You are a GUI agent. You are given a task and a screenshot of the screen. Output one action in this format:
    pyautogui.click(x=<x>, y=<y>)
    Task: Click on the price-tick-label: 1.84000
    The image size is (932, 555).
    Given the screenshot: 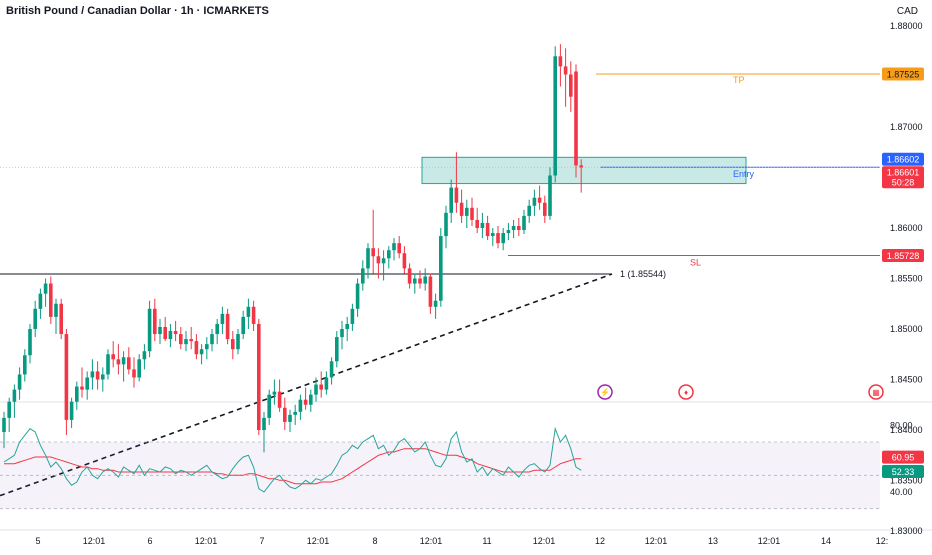 What is the action you would take?
    pyautogui.click(x=906, y=430)
    